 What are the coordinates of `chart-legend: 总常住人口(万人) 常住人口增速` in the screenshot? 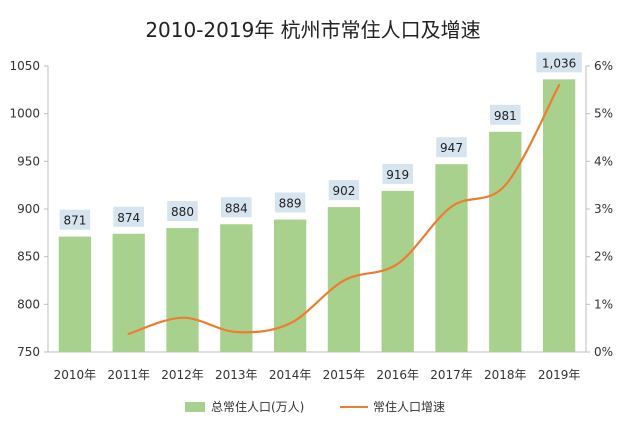 It's located at (315, 407).